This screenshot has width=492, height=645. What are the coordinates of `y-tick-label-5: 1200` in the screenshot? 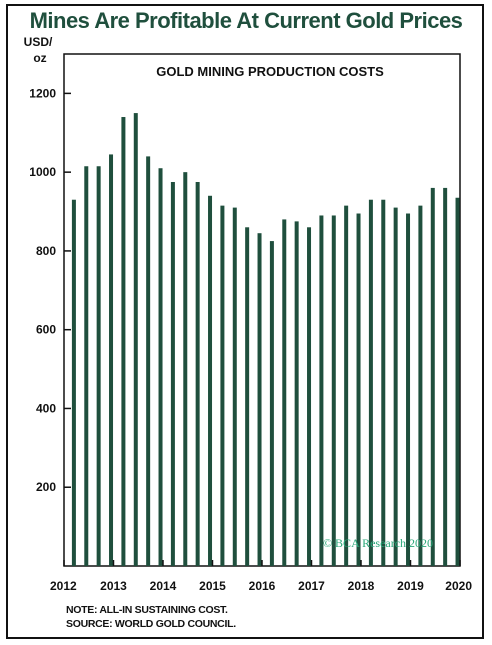 It's located at (42, 93).